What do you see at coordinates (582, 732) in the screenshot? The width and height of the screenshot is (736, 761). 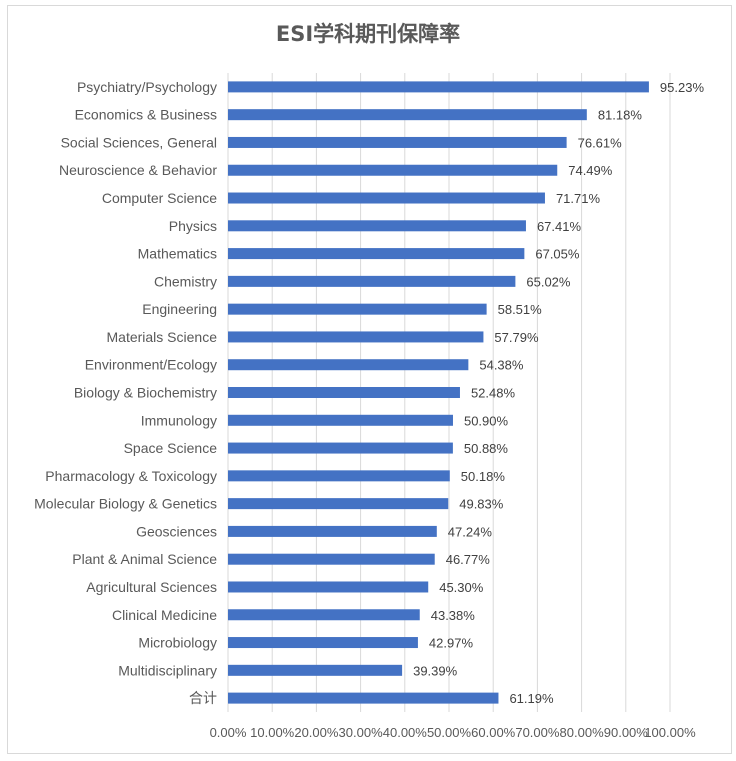 I see `x-tick-label: 80.00%` at bounding box center [582, 732].